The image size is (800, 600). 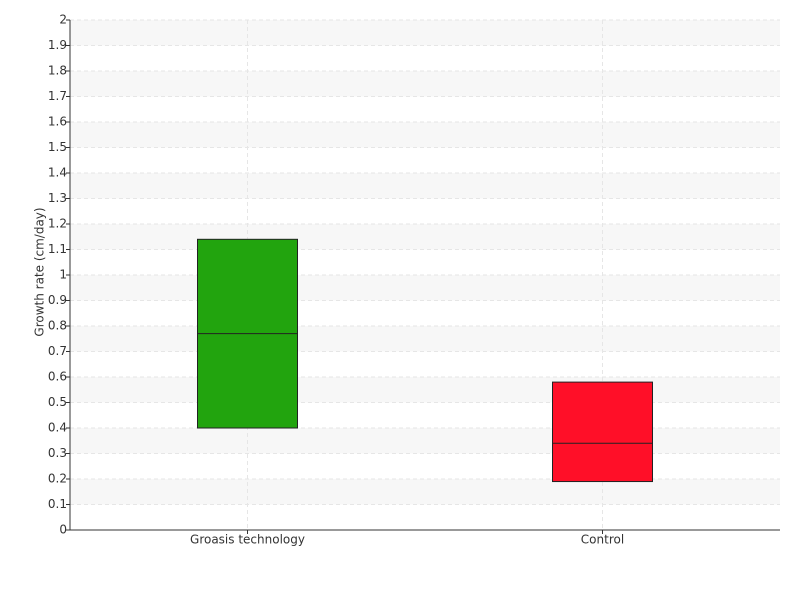 I want to click on y-tick-label: 0.4, so click(x=57, y=428).